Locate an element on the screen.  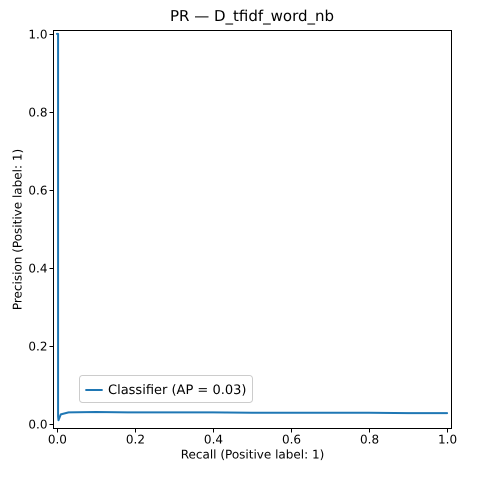
x-tick-label: 0.6 is located at coordinates (292, 439).